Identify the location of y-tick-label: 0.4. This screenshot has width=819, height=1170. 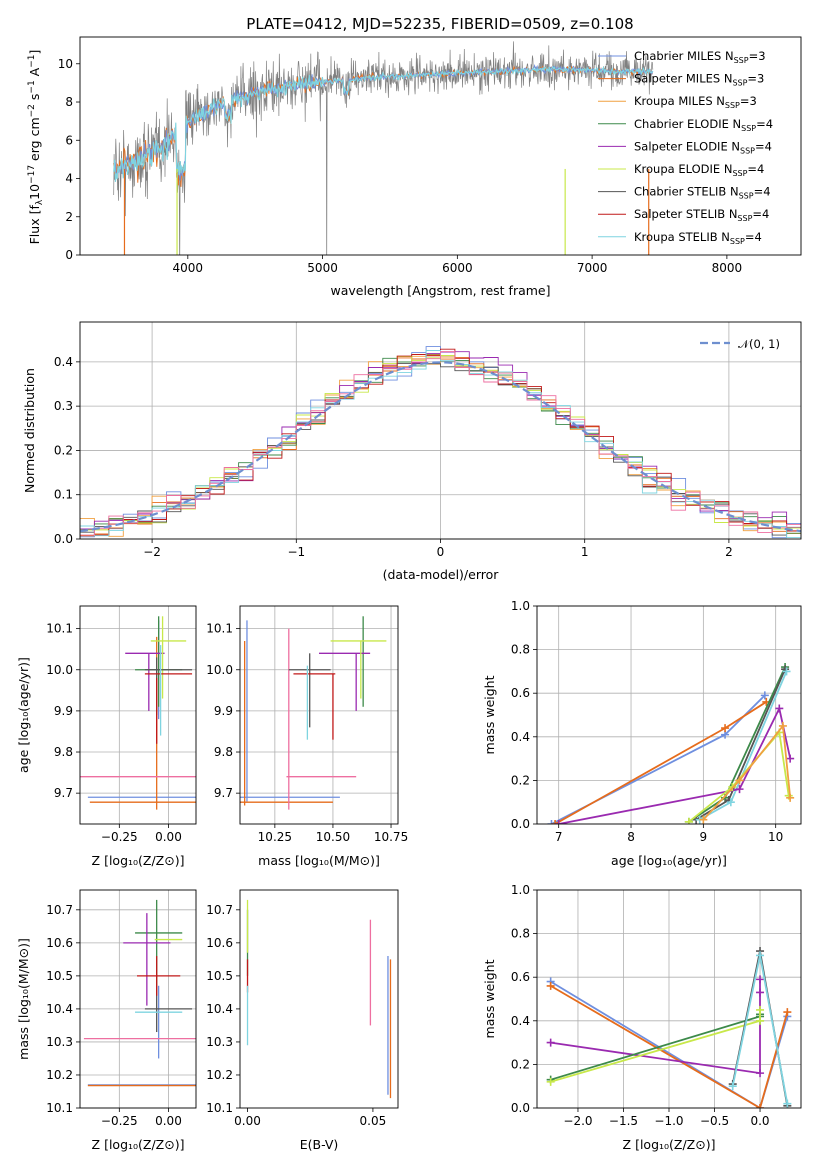
(520, 1021).